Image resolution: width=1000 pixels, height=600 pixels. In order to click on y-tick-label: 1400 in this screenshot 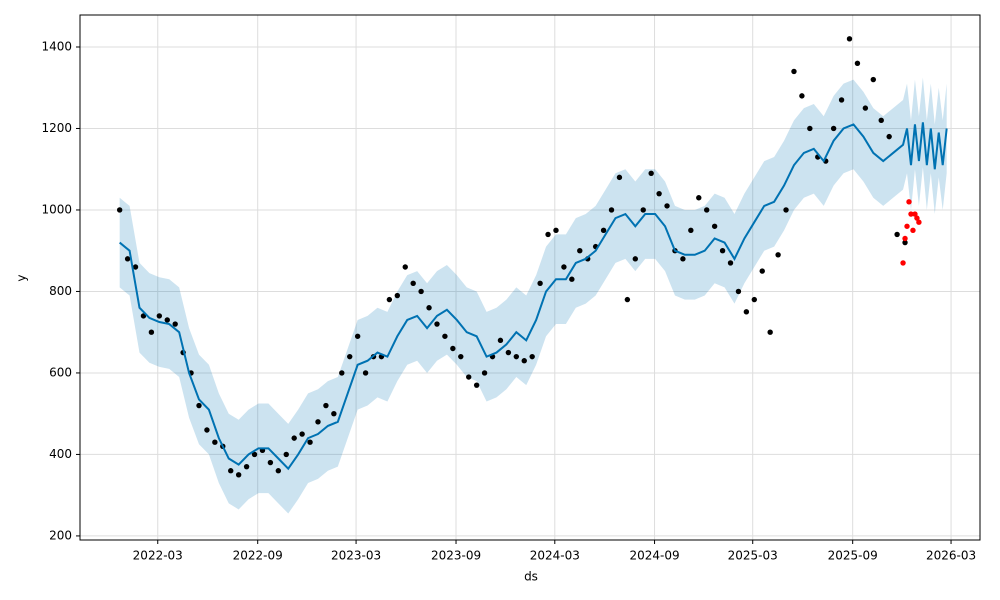, I will do `click(56, 46)`.